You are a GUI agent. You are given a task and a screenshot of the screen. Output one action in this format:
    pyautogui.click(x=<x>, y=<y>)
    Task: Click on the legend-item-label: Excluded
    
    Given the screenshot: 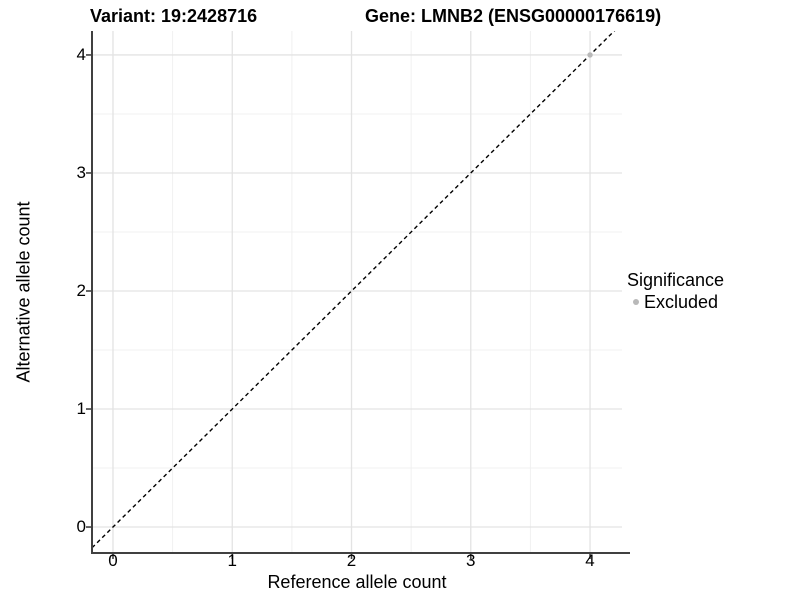 What is the action you would take?
    pyautogui.click(x=681, y=302)
    